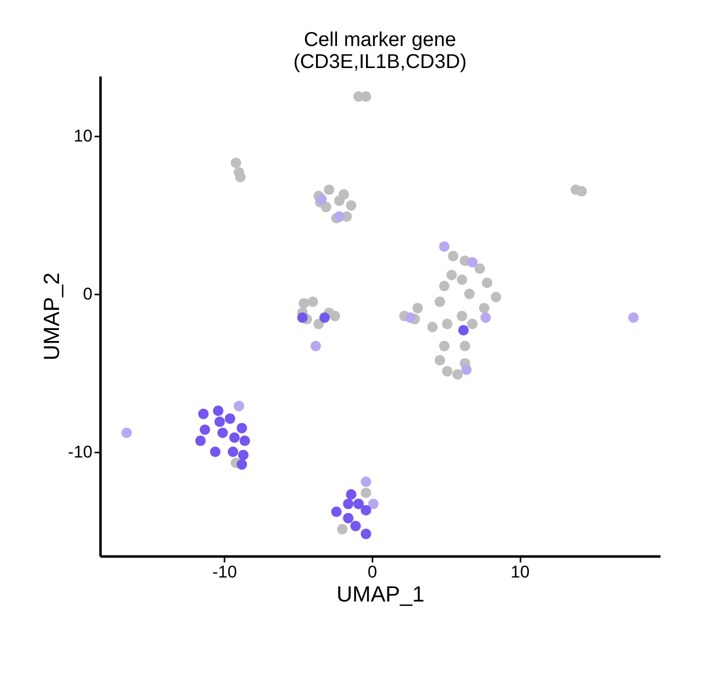  What do you see at coordinates (83, 136) in the screenshot?
I see `y-tick-label: 10` at bounding box center [83, 136].